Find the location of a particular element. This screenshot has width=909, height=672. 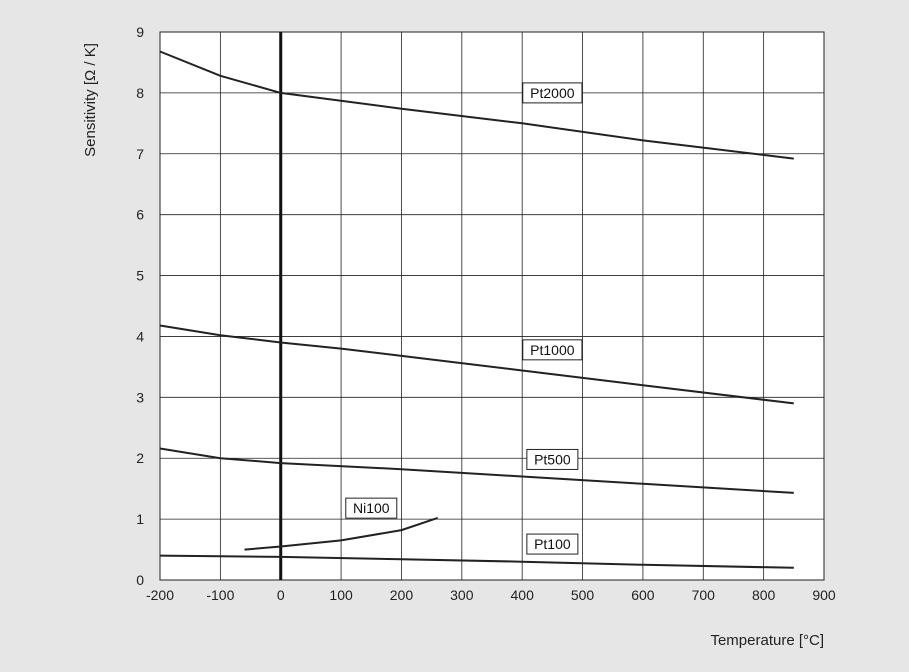

series-label-box-pt2000 is located at coordinates (552, 93).